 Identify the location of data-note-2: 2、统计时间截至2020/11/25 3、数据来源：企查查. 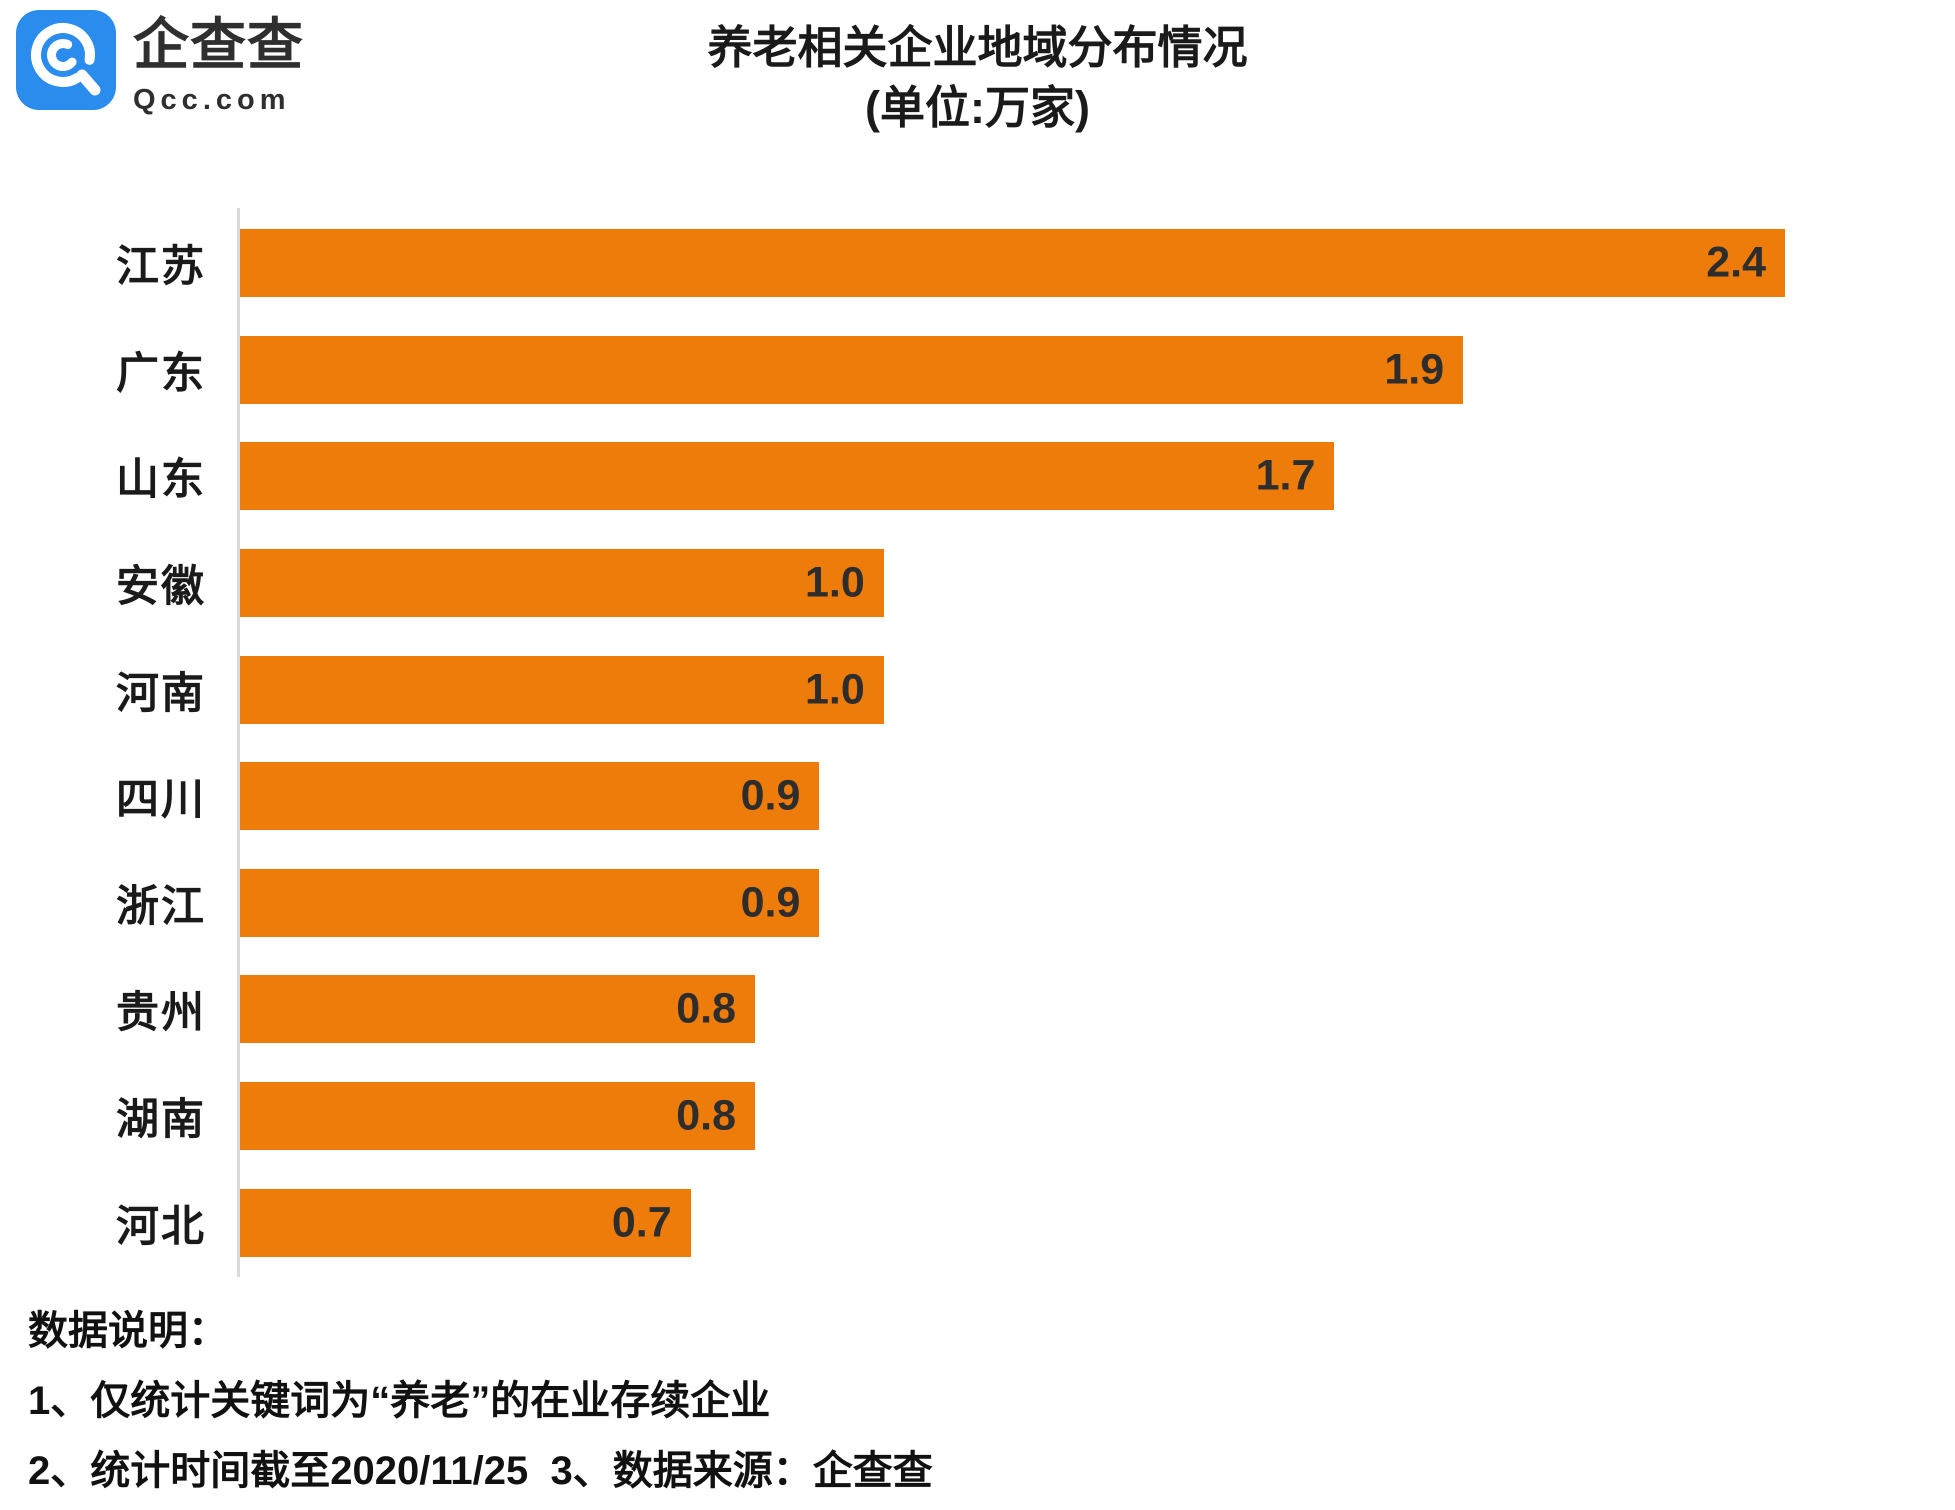
(480, 1471).